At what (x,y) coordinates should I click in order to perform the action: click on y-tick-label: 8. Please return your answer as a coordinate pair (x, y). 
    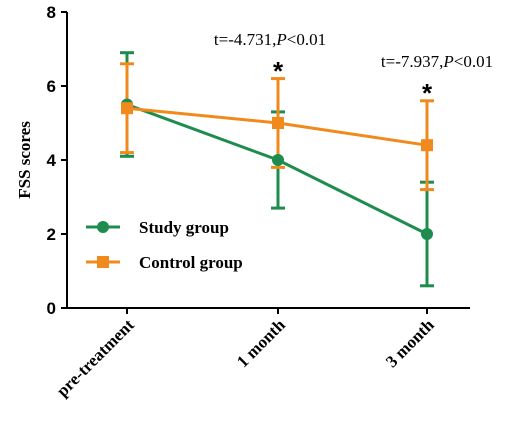
    Looking at the image, I should click on (51, 12).